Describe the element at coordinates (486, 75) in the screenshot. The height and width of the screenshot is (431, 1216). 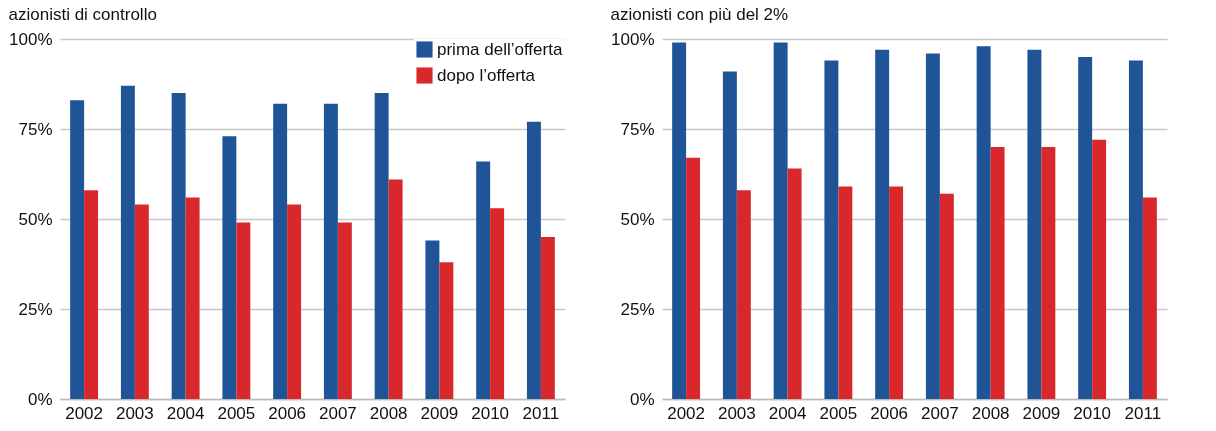
I see `legend-label: dopo l’offerta` at that location.